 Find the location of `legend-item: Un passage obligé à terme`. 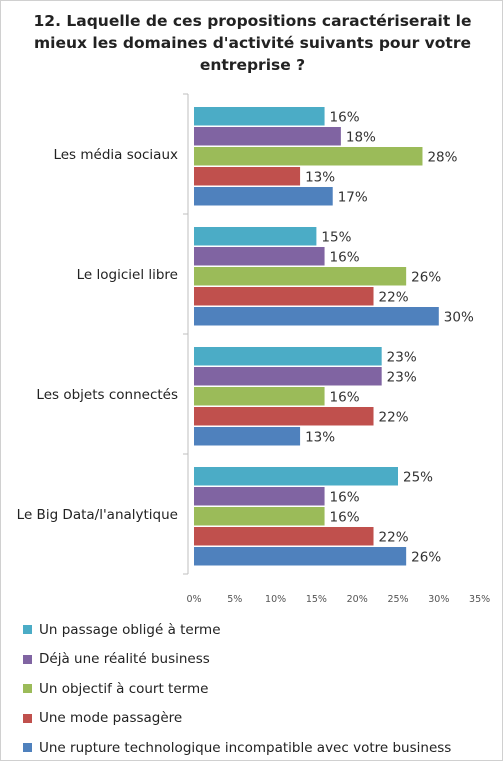

legend-item: Un passage obligé à terme is located at coordinates (258, 630).